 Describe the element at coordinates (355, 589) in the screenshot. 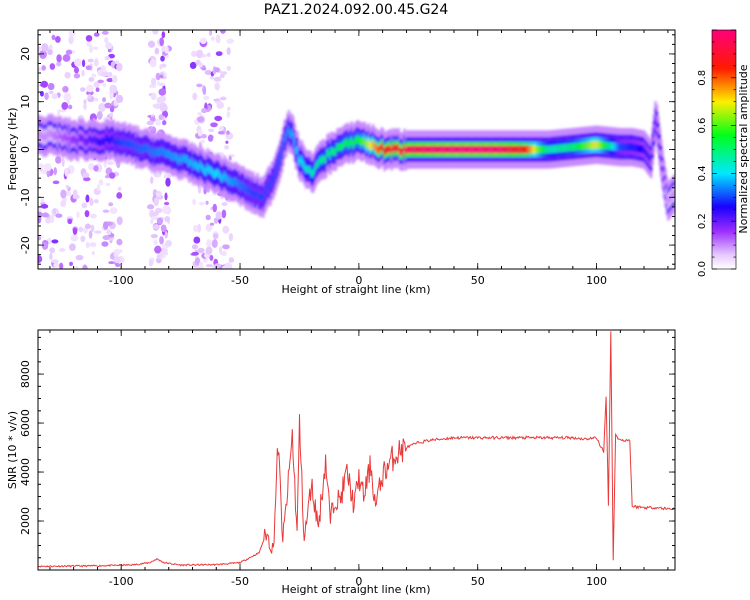

I see `snr-x-label: Height of straight line (km)` at that location.